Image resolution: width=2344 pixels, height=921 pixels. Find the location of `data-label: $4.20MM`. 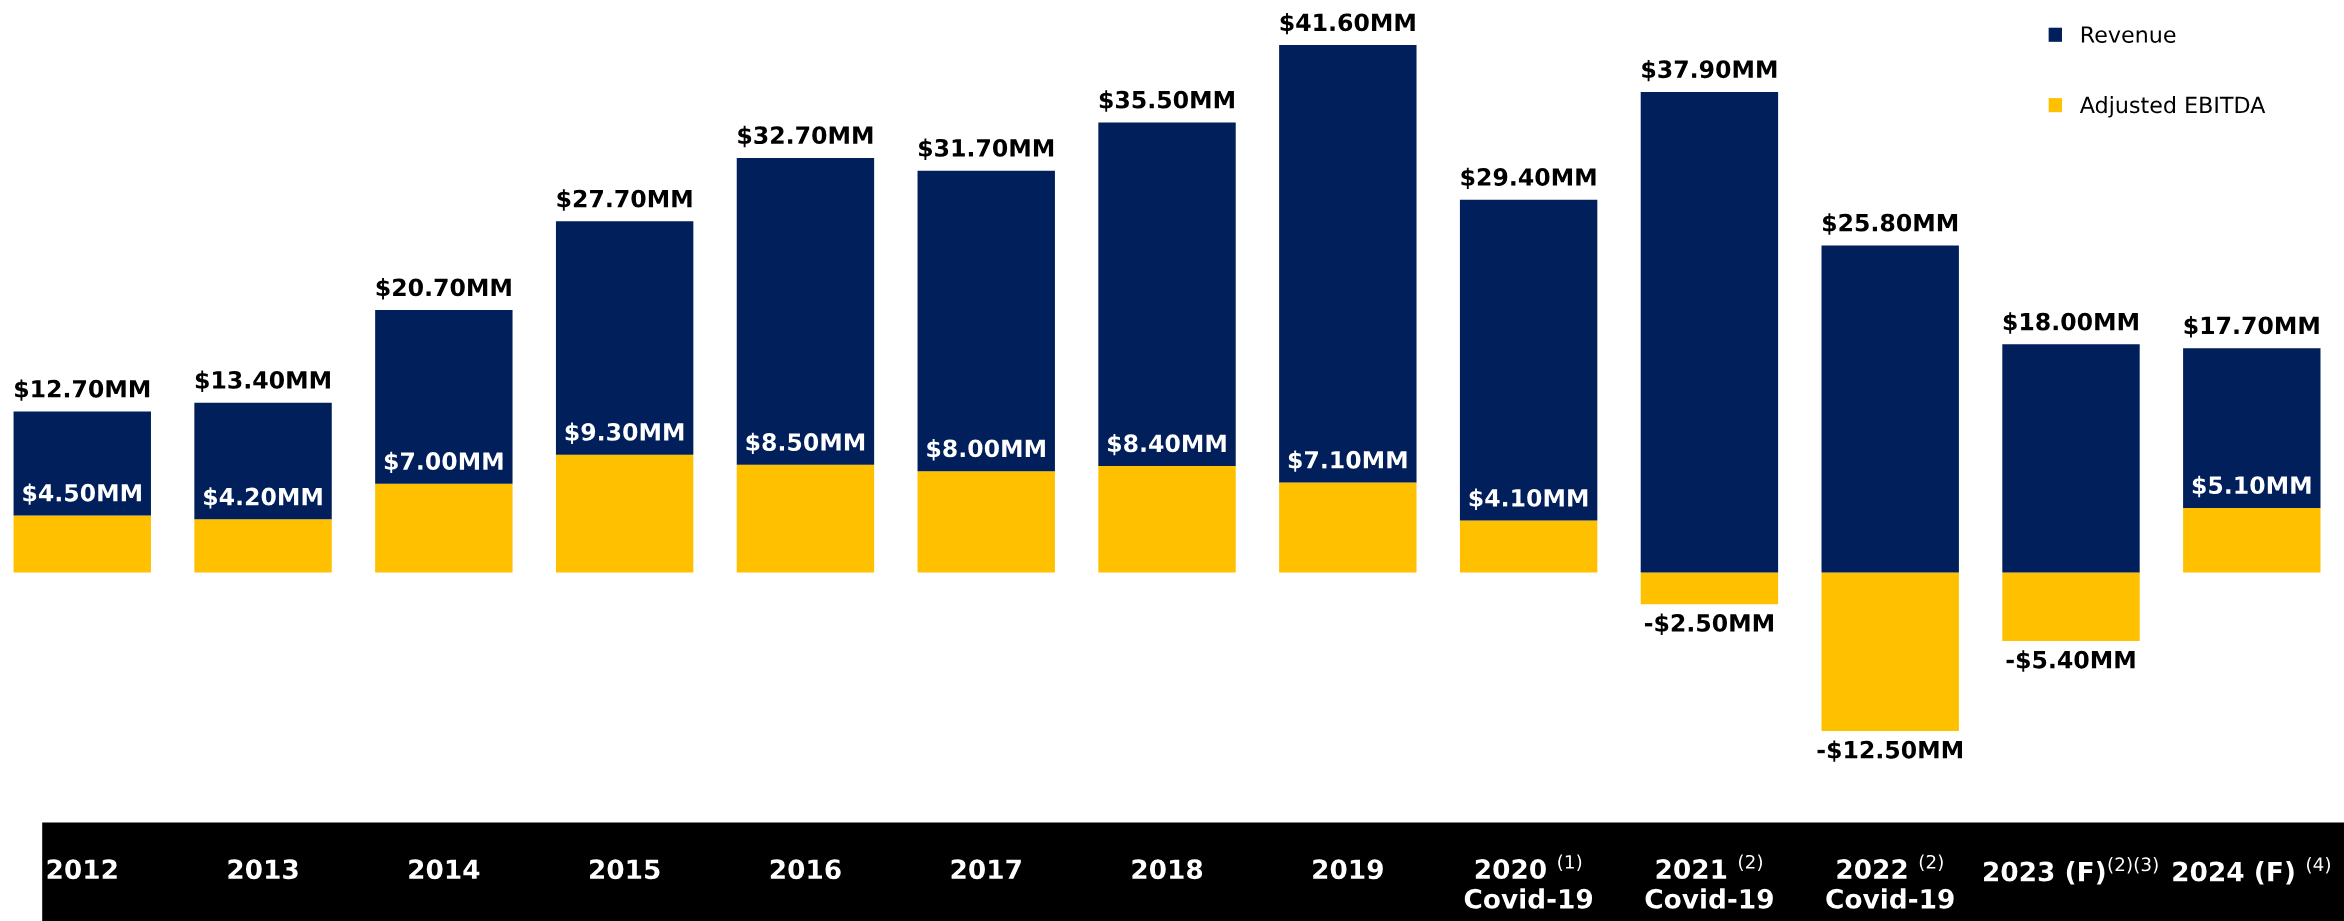

data-label: $4.20MM is located at coordinates (263, 498).